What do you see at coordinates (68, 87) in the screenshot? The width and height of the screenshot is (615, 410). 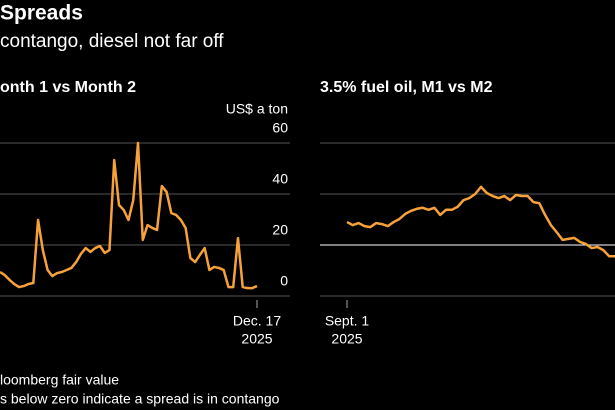 I see `chart-title: onth 1 vs Month 2` at bounding box center [68, 87].